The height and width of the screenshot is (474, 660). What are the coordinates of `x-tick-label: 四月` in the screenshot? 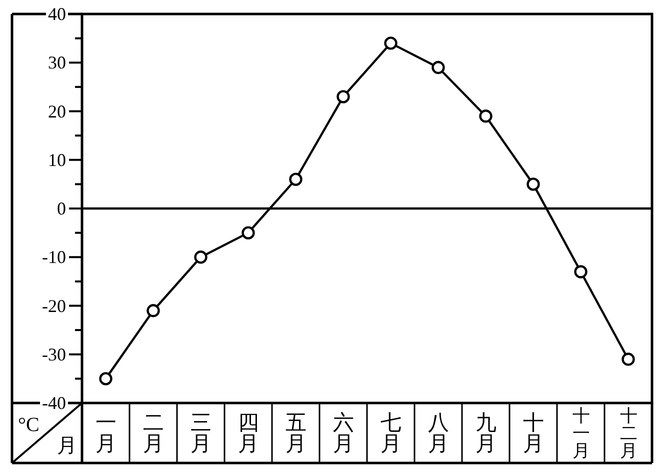 It's located at (248, 433).